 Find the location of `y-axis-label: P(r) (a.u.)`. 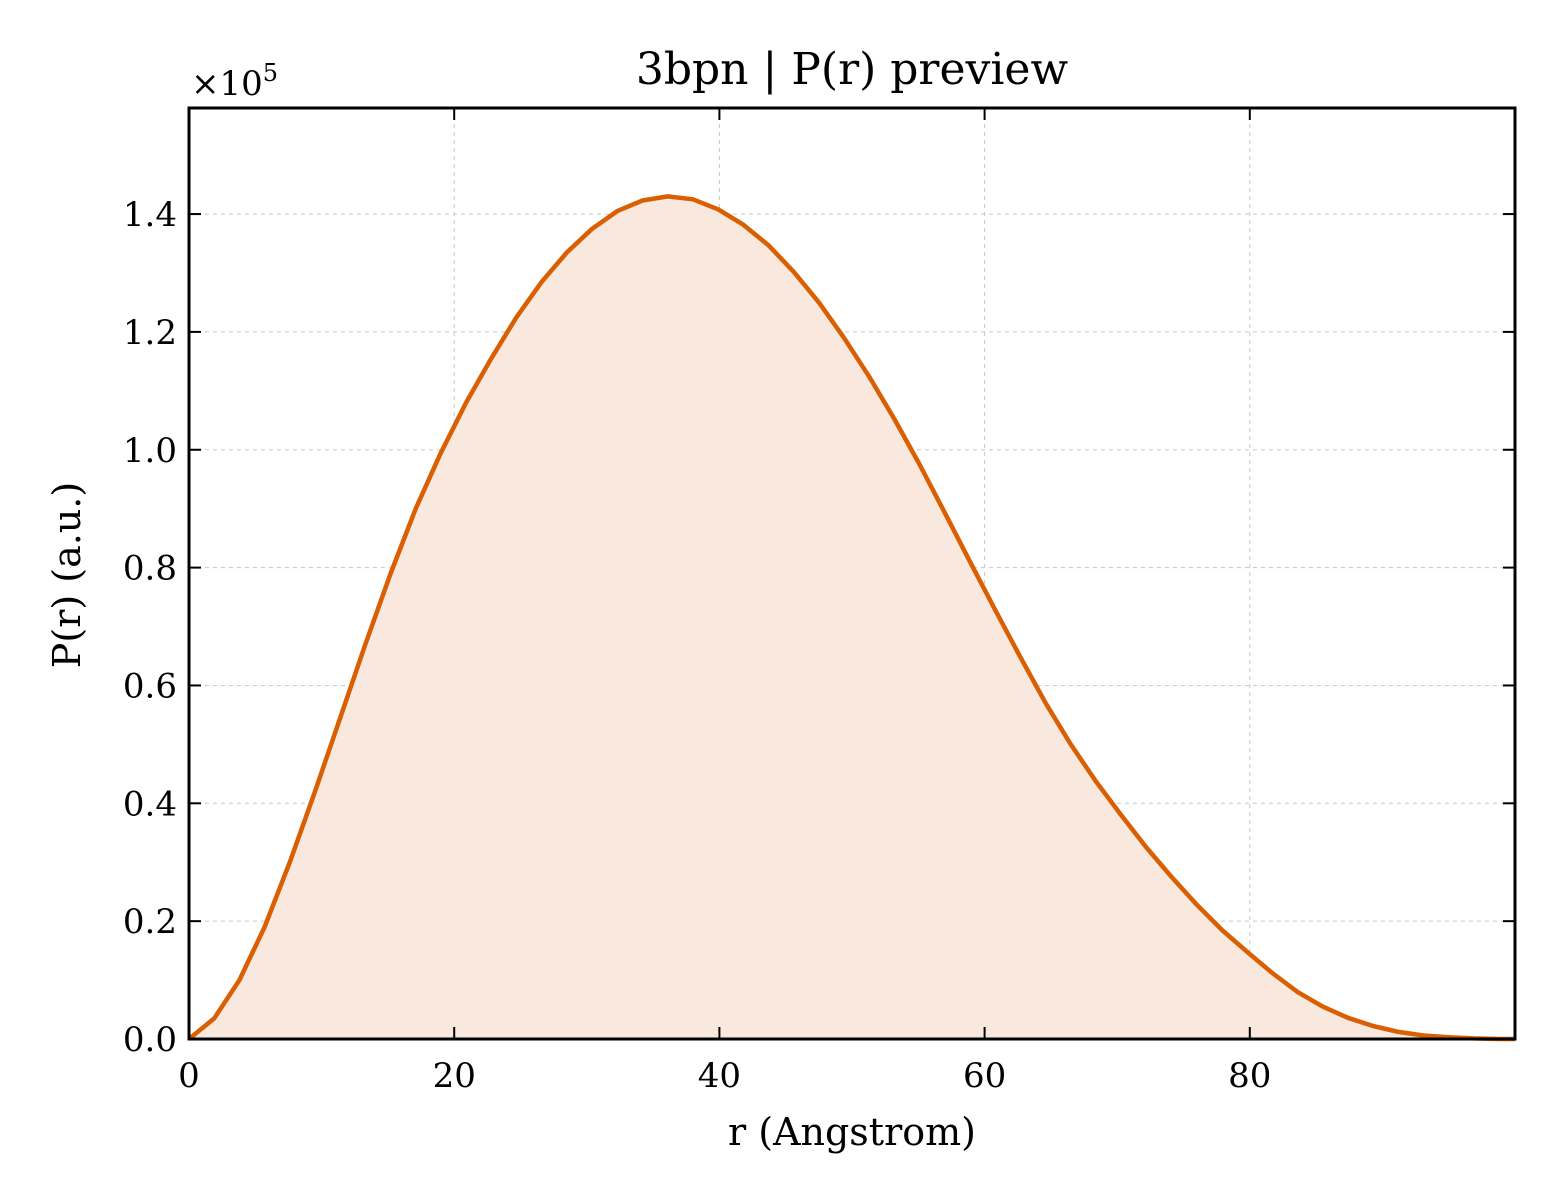

y-axis-label: P(r) (a.u.) is located at coordinates (67, 575).